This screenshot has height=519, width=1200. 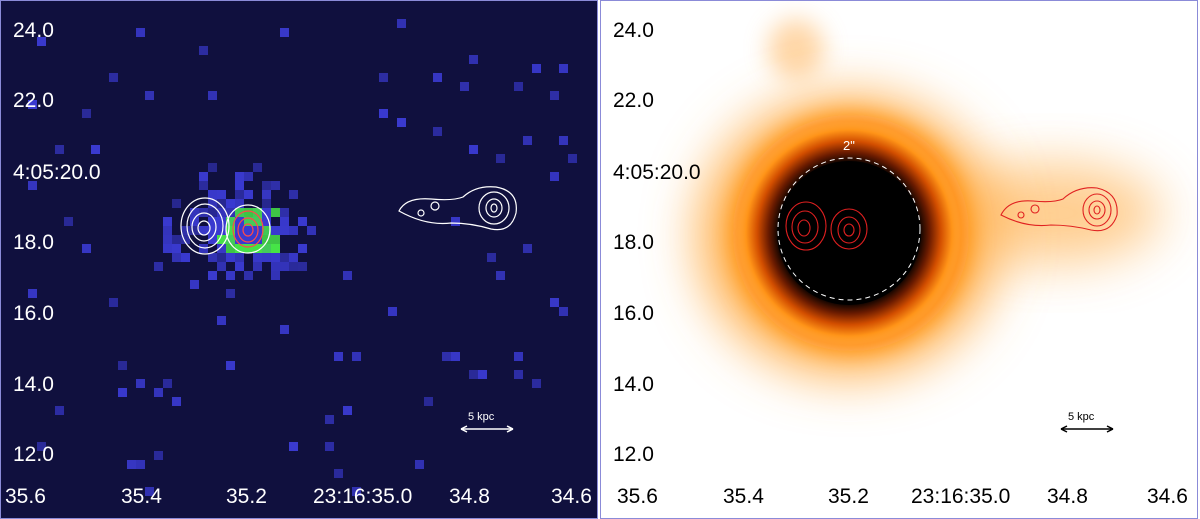 What do you see at coordinates (849, 229) in the screenshot?
I see `aperture-circle` at bounding box center [849, 229].